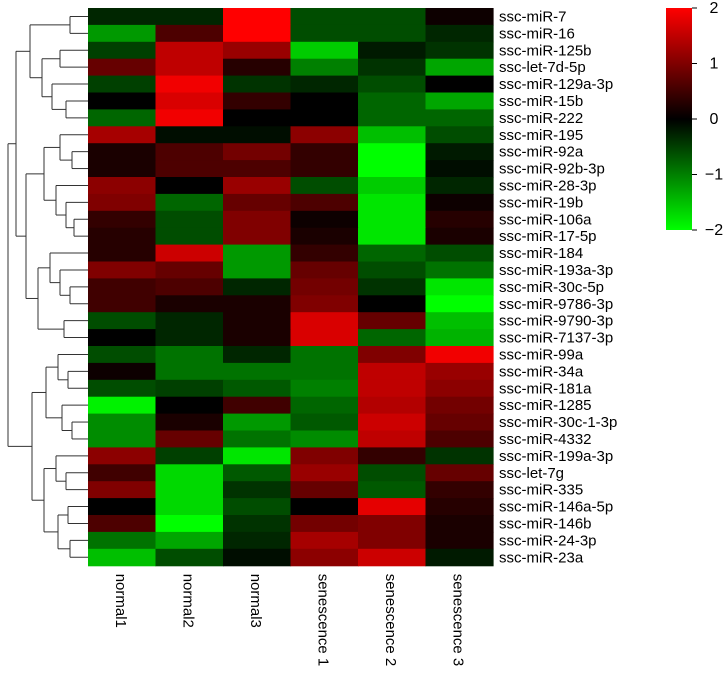  What do you see at coordinates (548, 236) in the screenshot?
I see `row-label: ssc-miR-17-5p` at bounding box center [548, 236].